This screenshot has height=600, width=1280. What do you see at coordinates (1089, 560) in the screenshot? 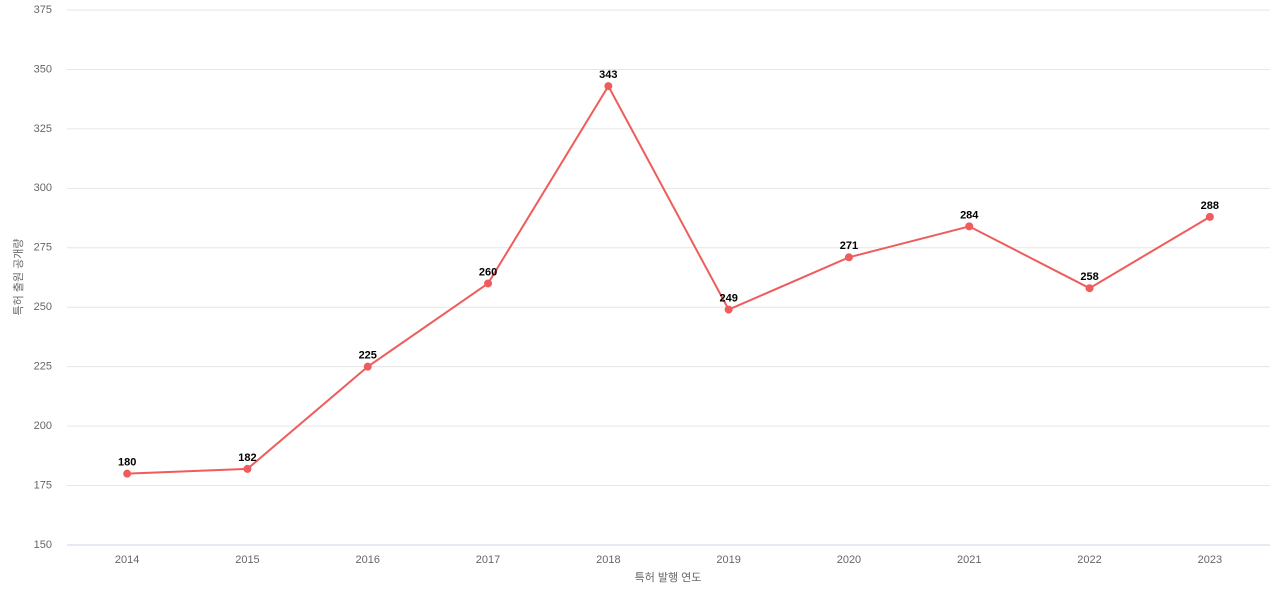
I see `x-tick-label: 2022` at bounding box center [1089, 560].